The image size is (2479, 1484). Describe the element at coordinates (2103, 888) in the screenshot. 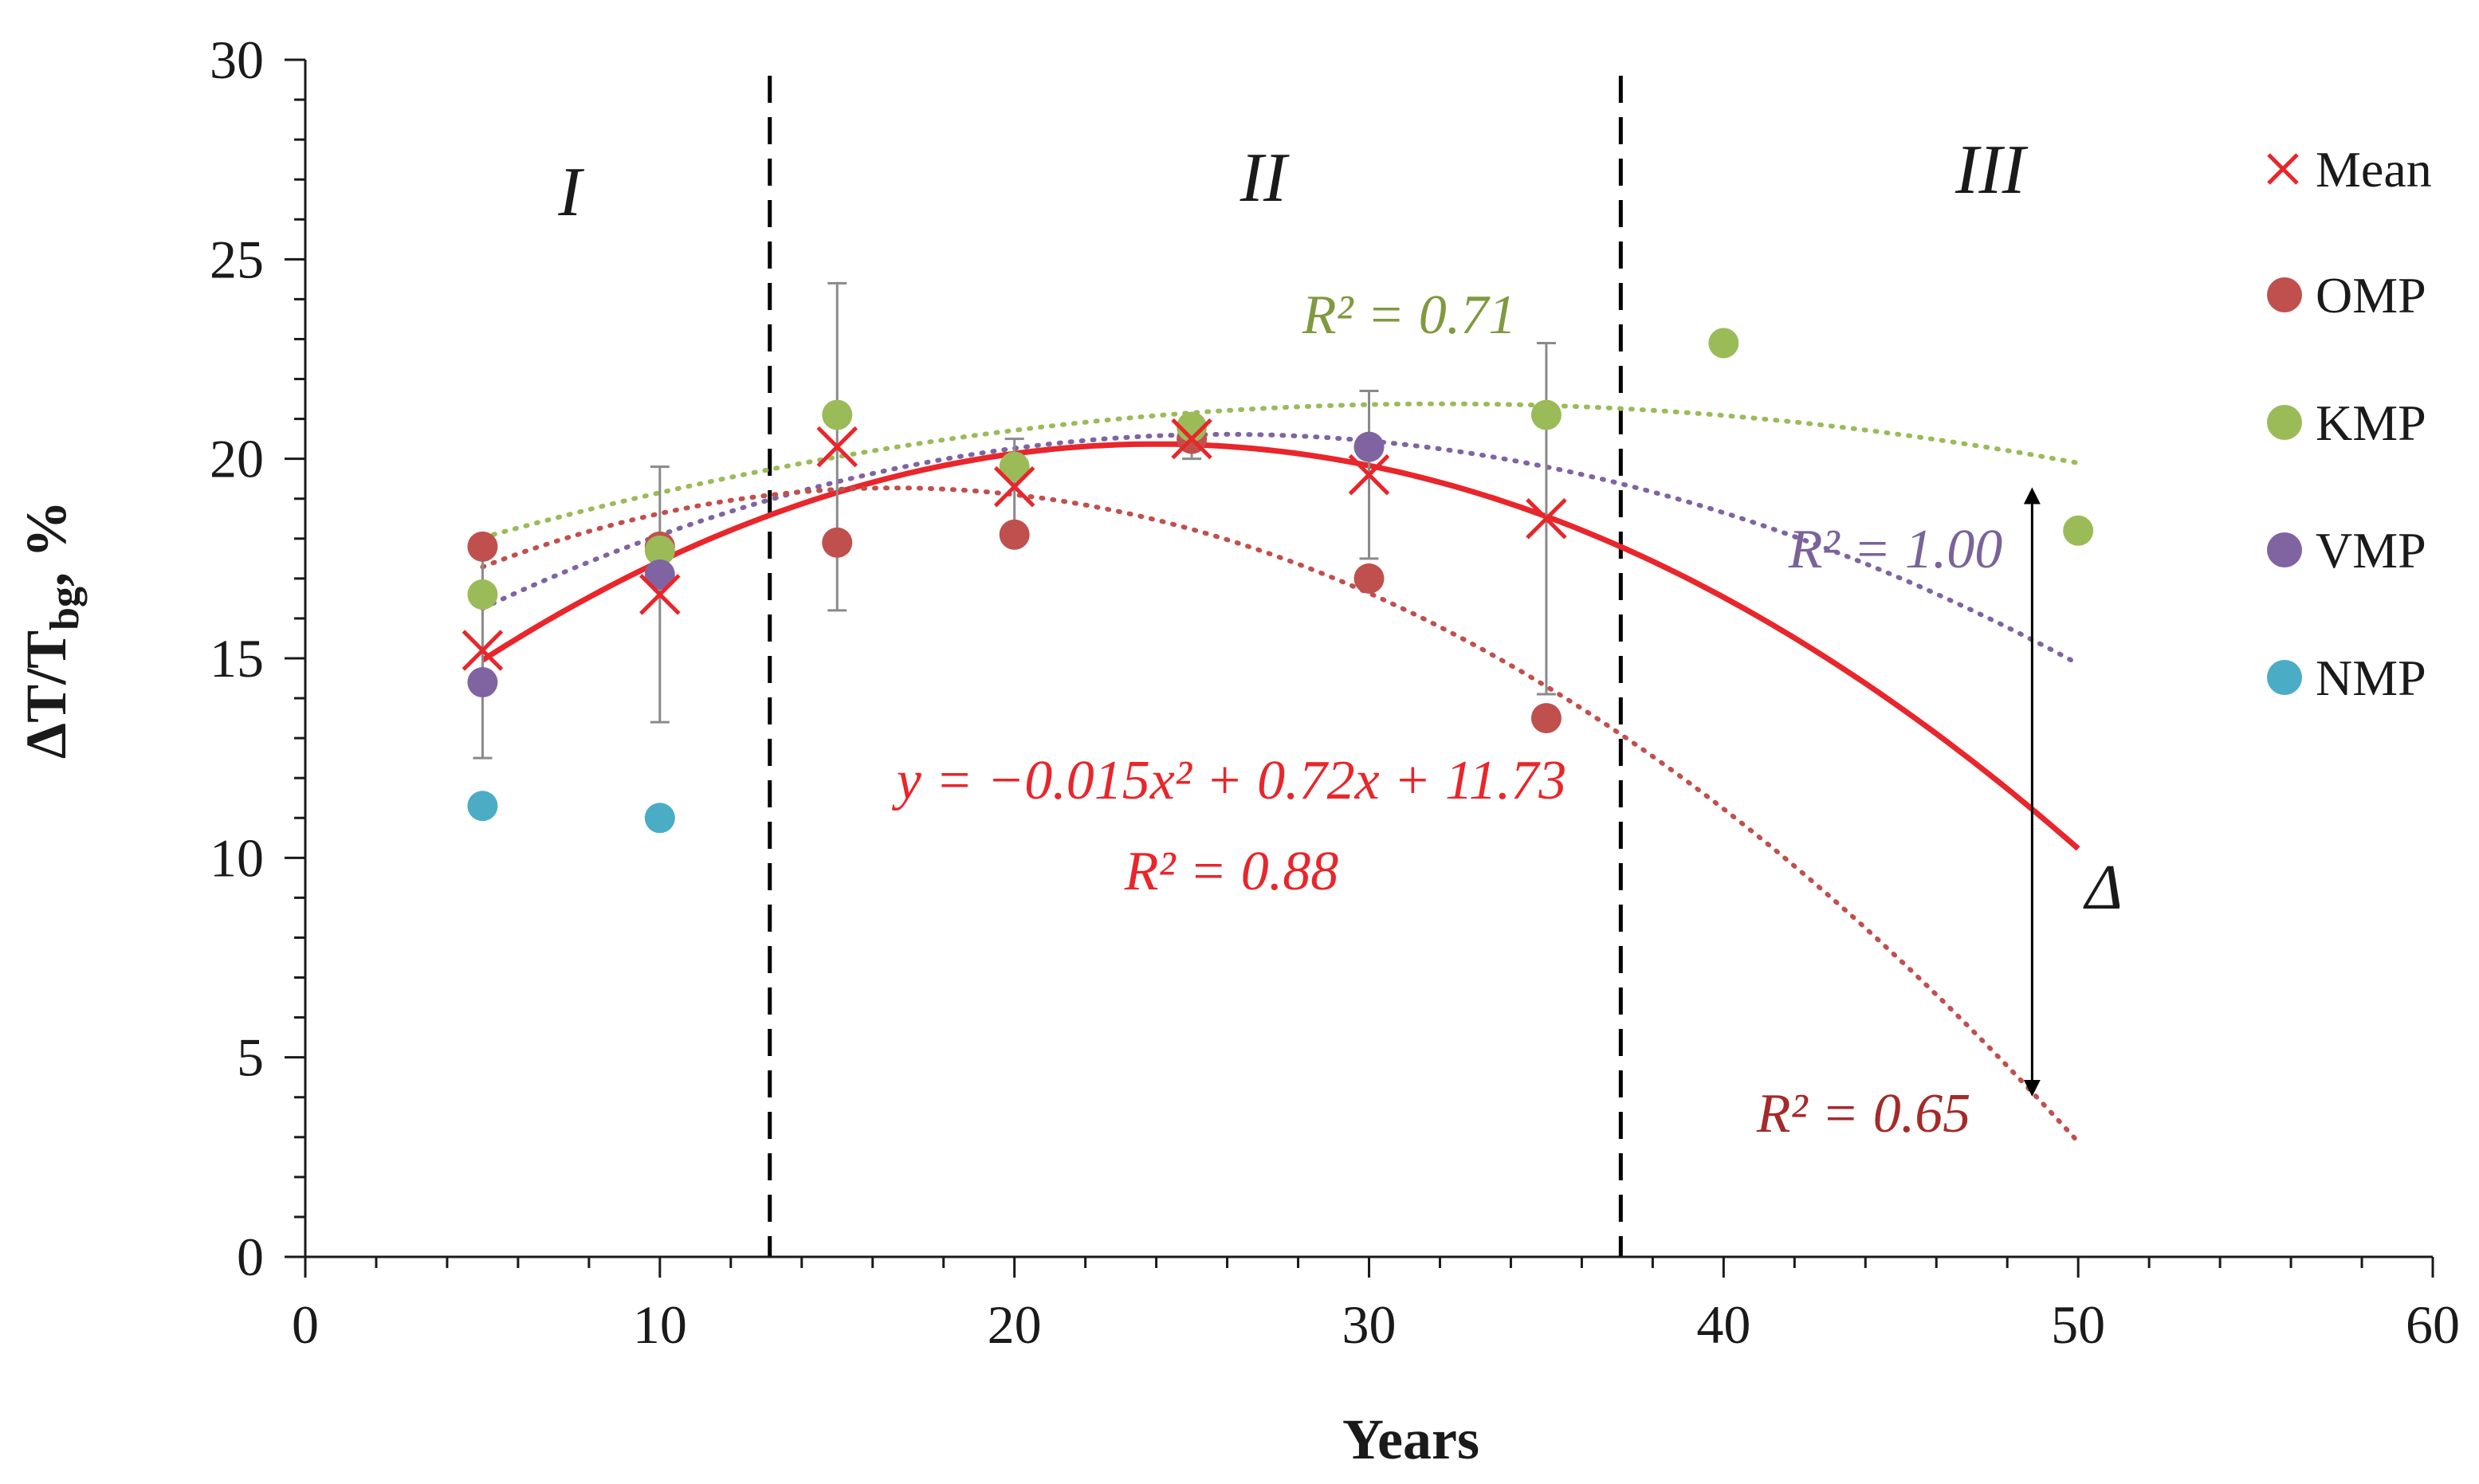

I see `delta-label: Δ` at that location.